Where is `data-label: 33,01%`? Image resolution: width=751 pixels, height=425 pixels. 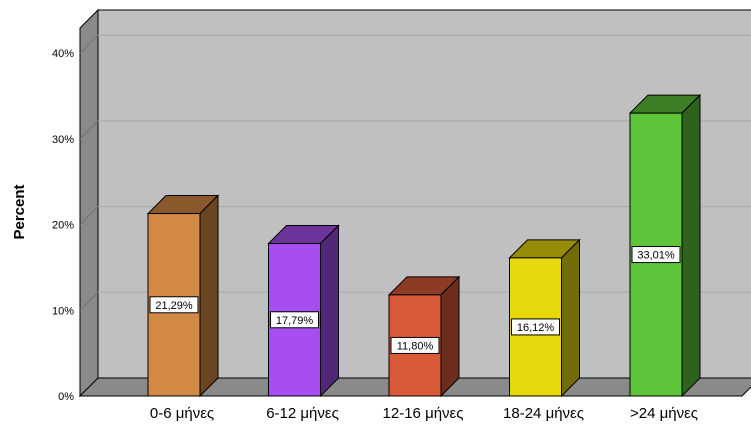 data-label: 33,01% is located at coordinates (656, 256).